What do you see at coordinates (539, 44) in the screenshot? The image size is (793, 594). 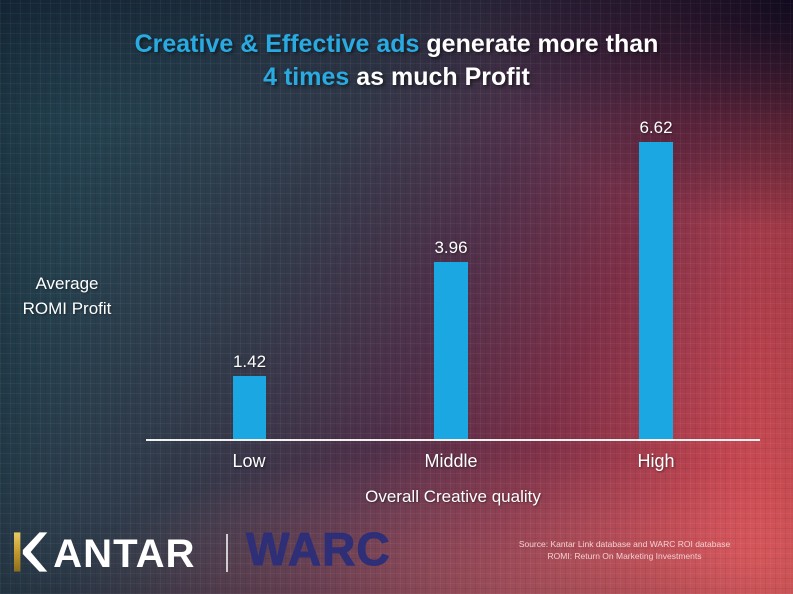 I see `title-line-1-rest: generate more than` at bounding box center [539, 44].